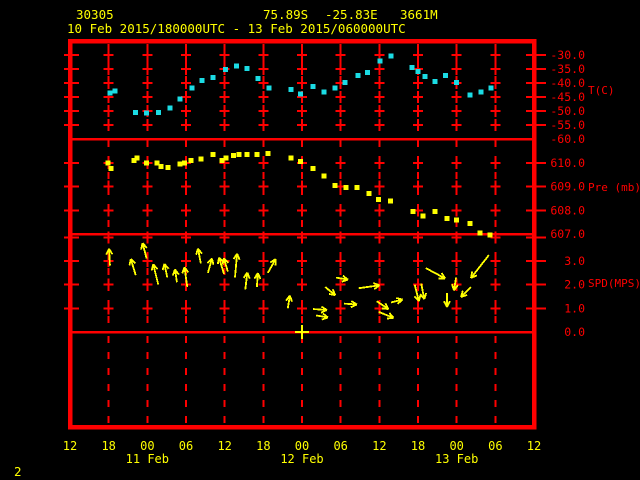  Describe the element at coordinates (301, 459) in the screenshot. I see `x-axis-date-label: 12 Feb` at that location.